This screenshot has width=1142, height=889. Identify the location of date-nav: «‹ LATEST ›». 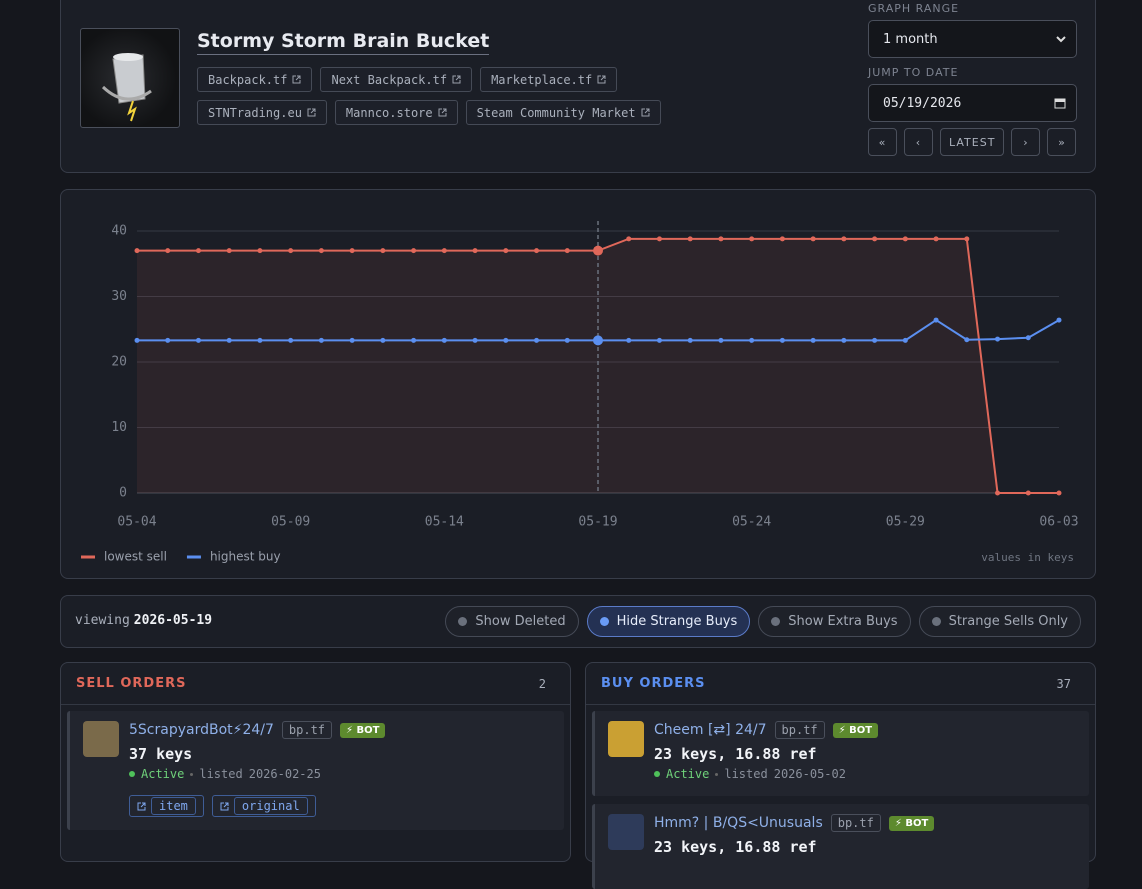
(972, 142).